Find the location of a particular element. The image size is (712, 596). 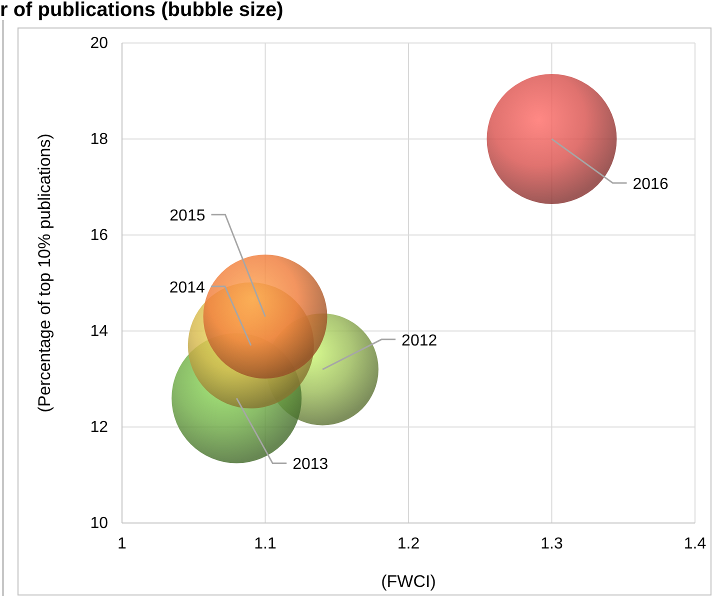

y-axis-title: (Percentage of top 10% publications) is located at coordinates (44, 273).